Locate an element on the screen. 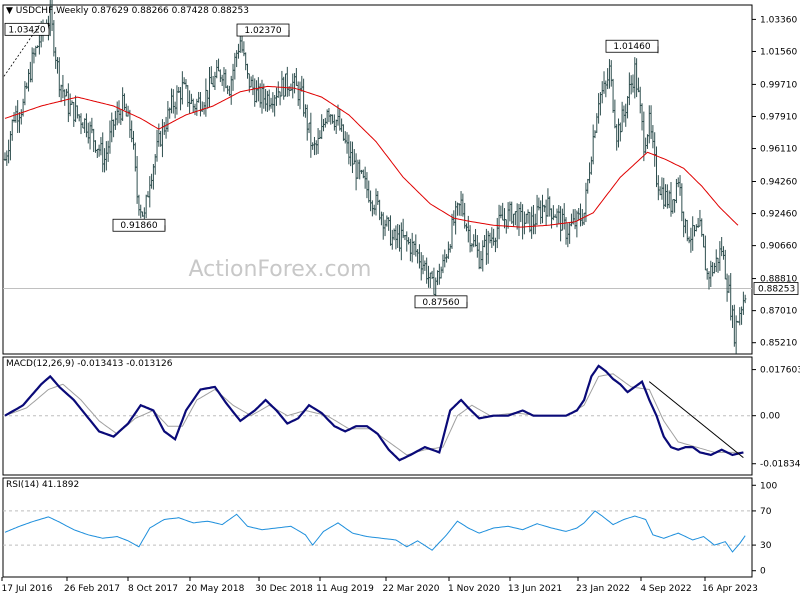  price-axis-label: 0.92460 is located at coordinates (778, 215).